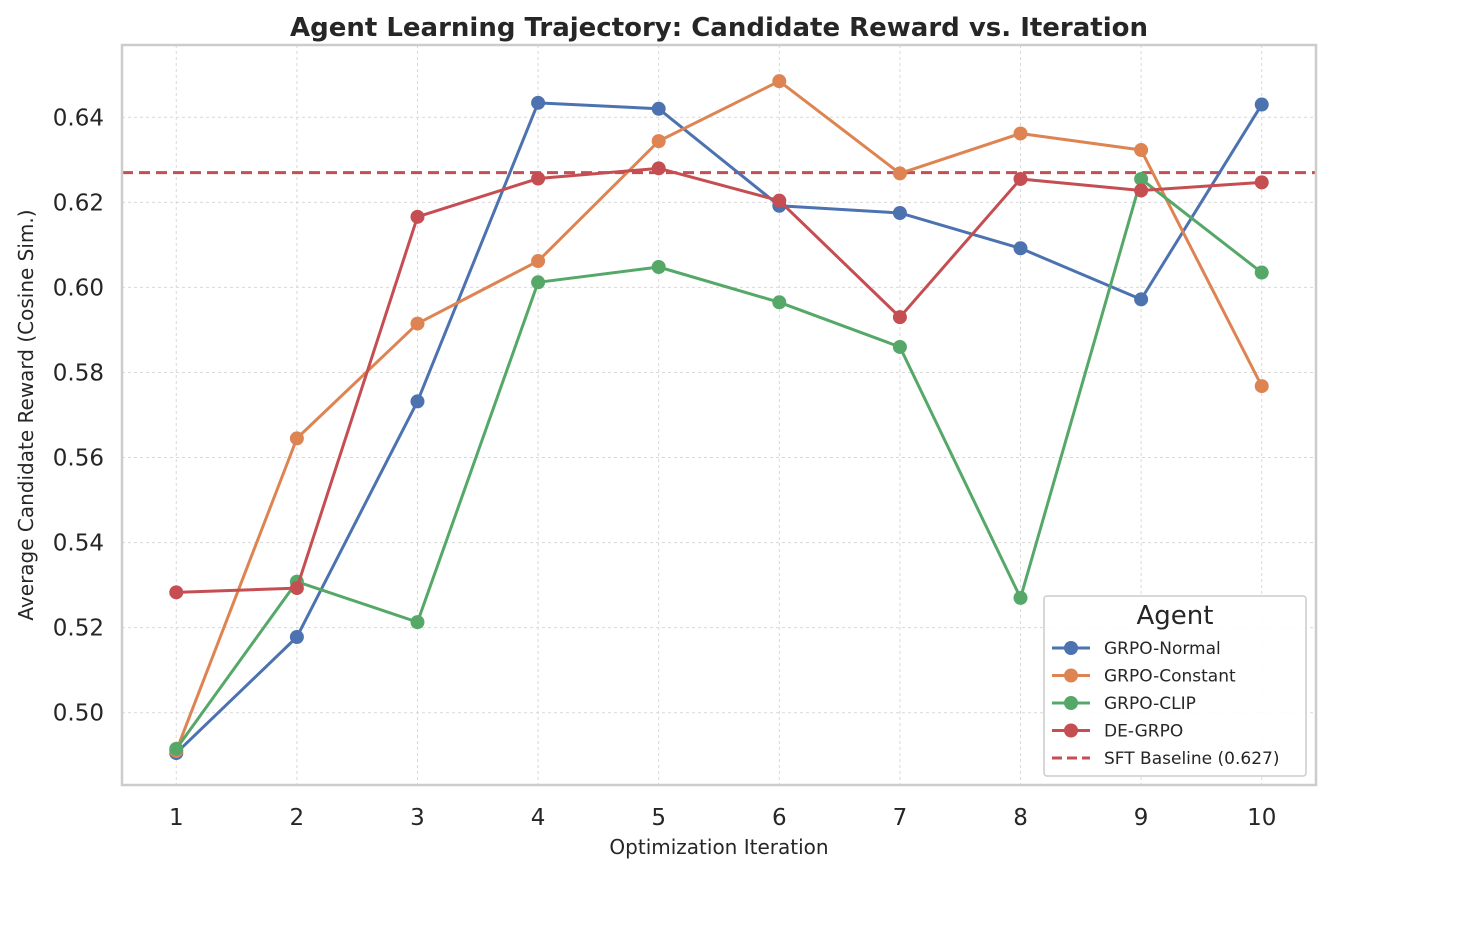 The image size is (1468, 933). I want to click on y-tick-label: 0.60, so click(78, 288).